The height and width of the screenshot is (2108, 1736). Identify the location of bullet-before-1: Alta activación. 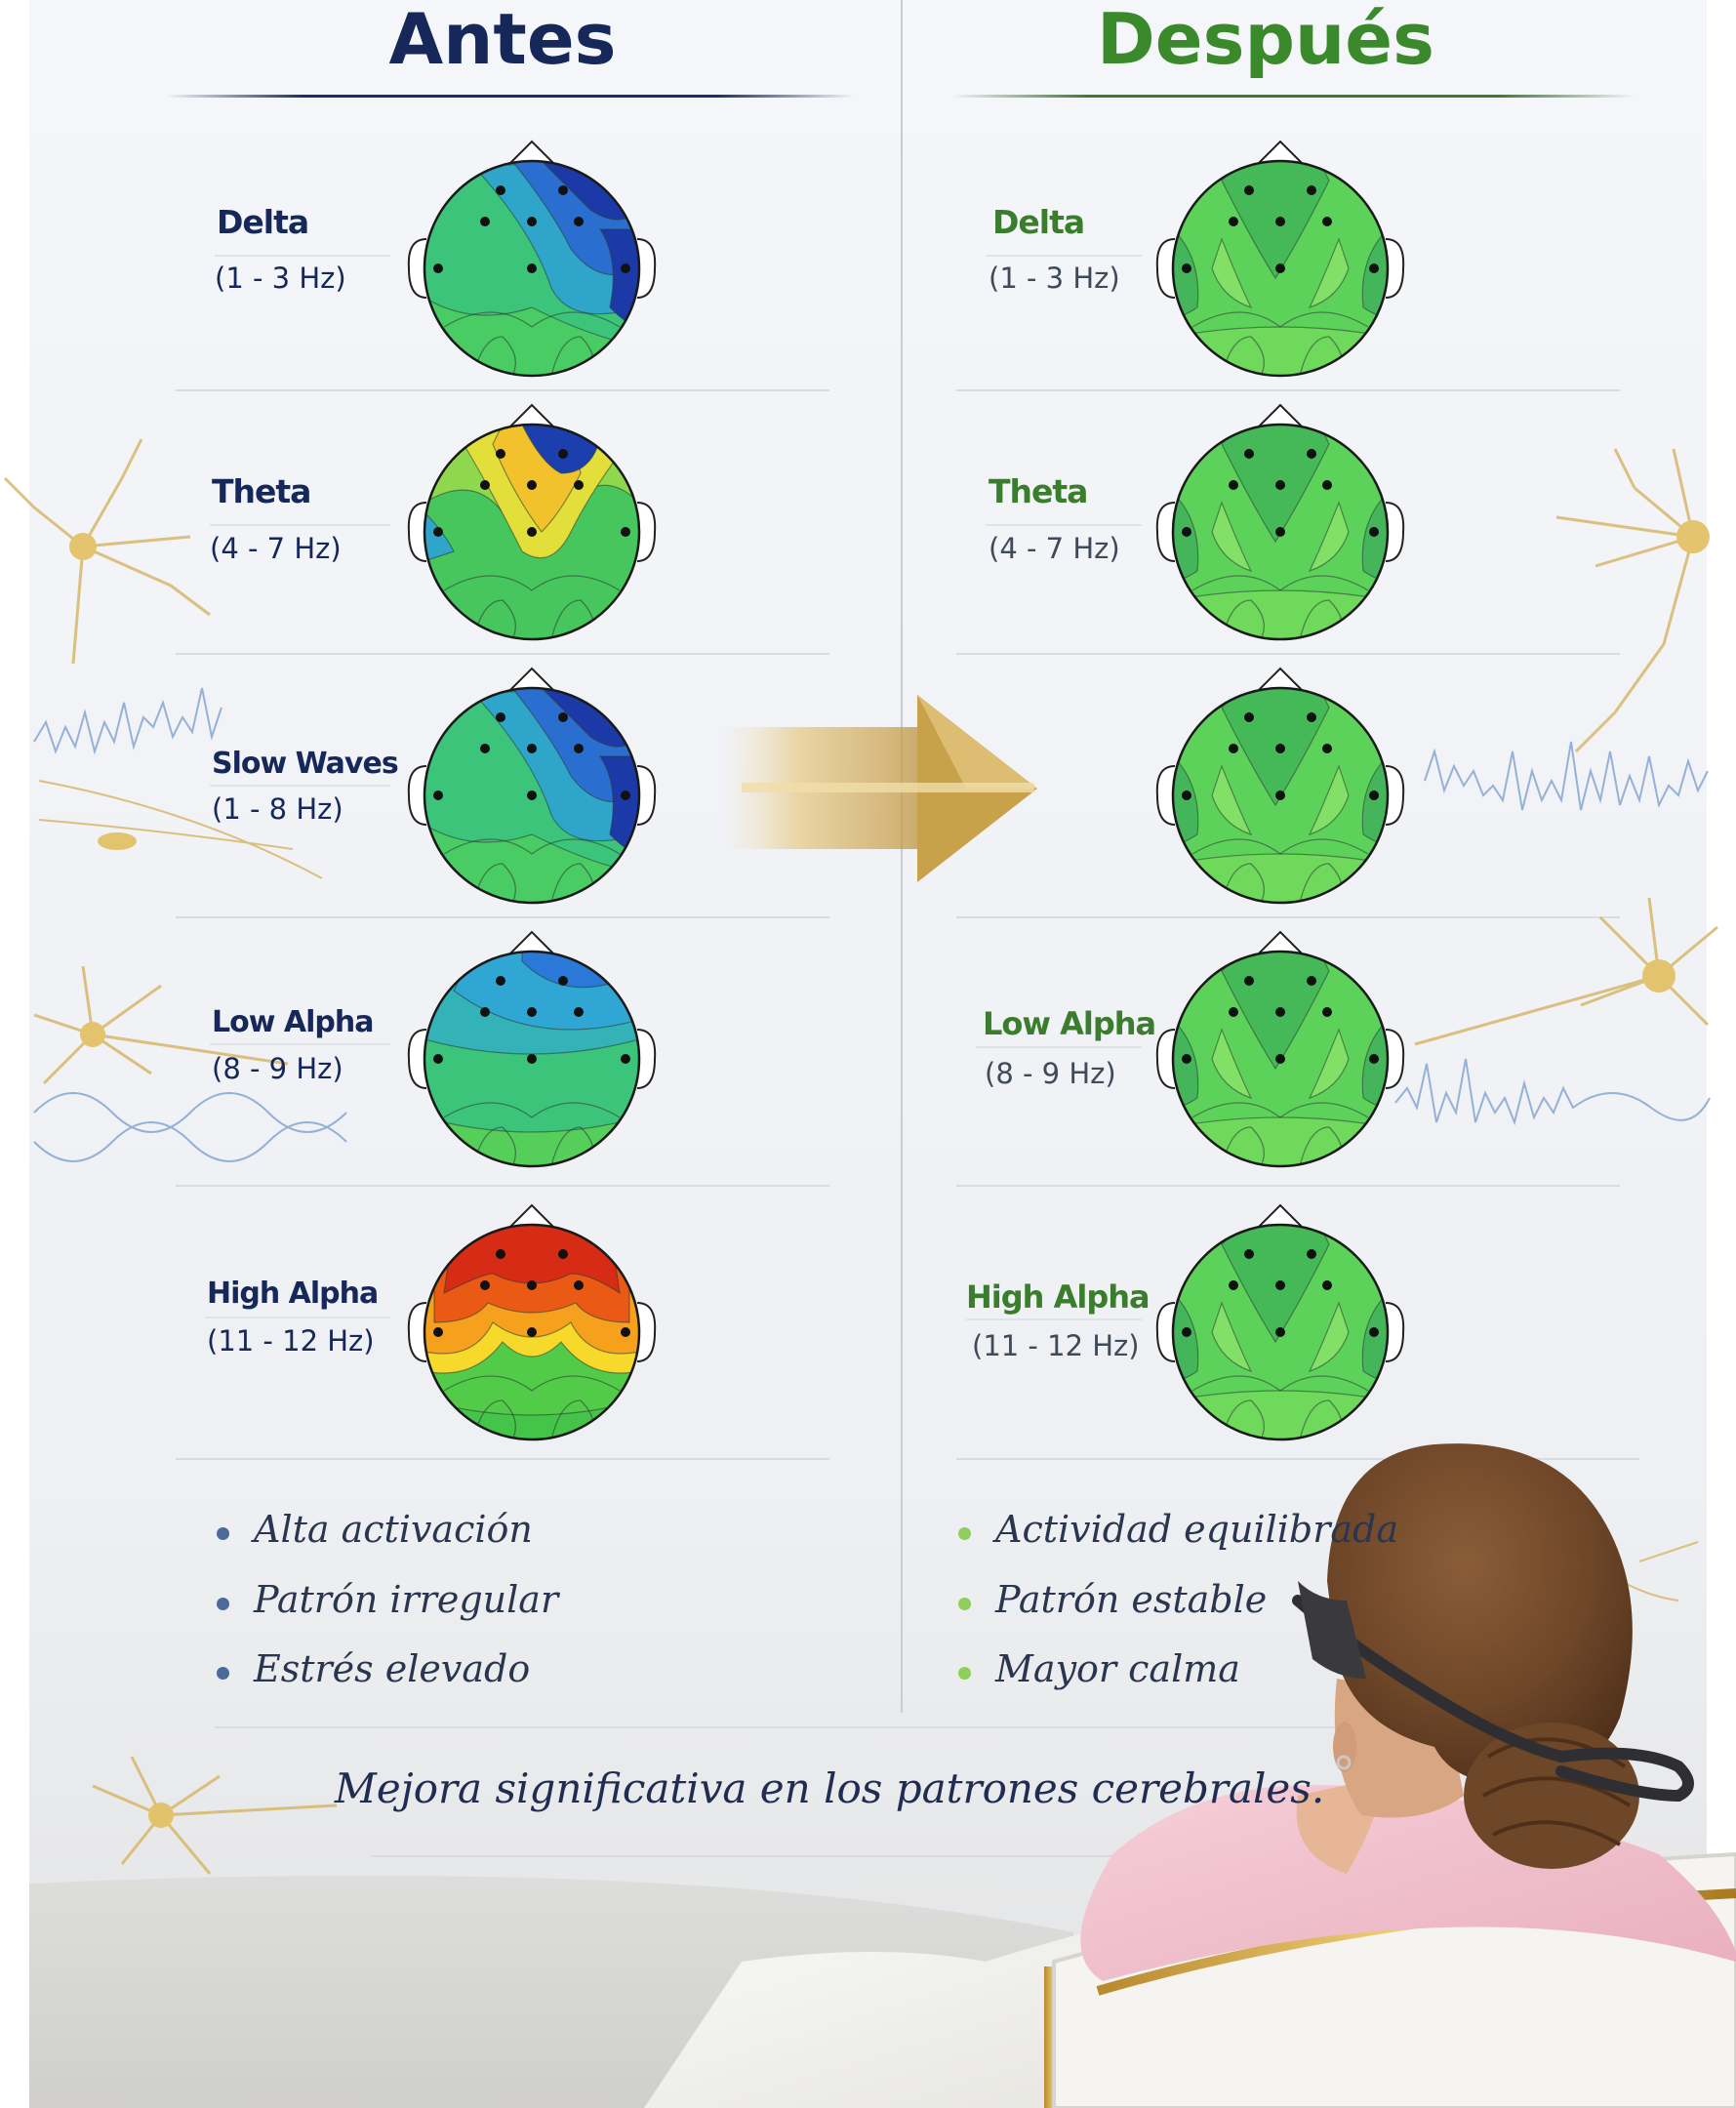
(393, 1529).